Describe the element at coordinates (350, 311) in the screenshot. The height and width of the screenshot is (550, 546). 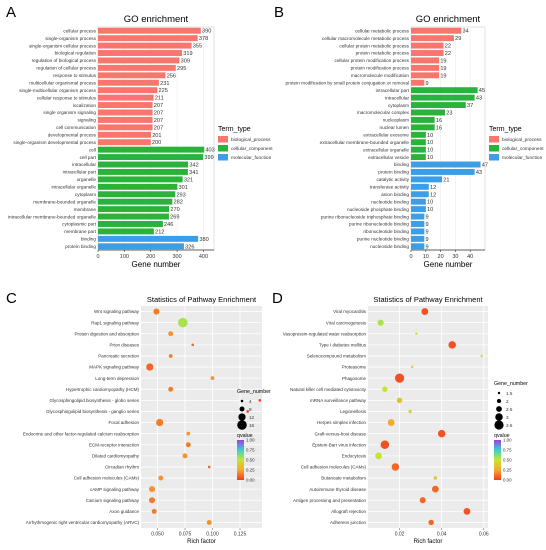
I see `category-label: Viral myocarditis` at that location.